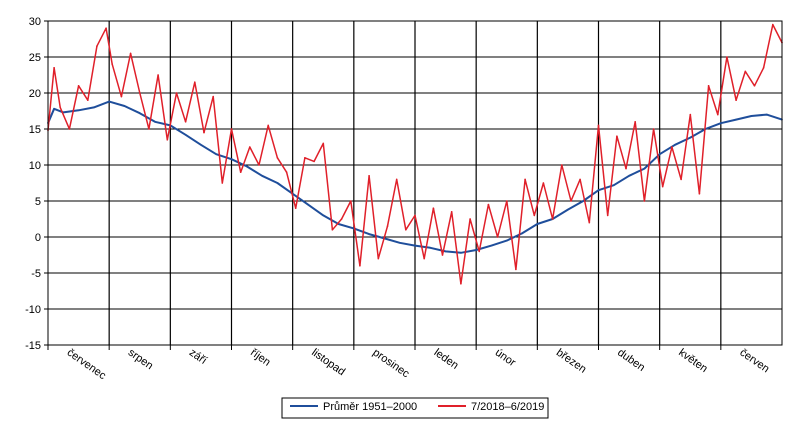  I want to click on x-tick-label: září, so click(198, 357).